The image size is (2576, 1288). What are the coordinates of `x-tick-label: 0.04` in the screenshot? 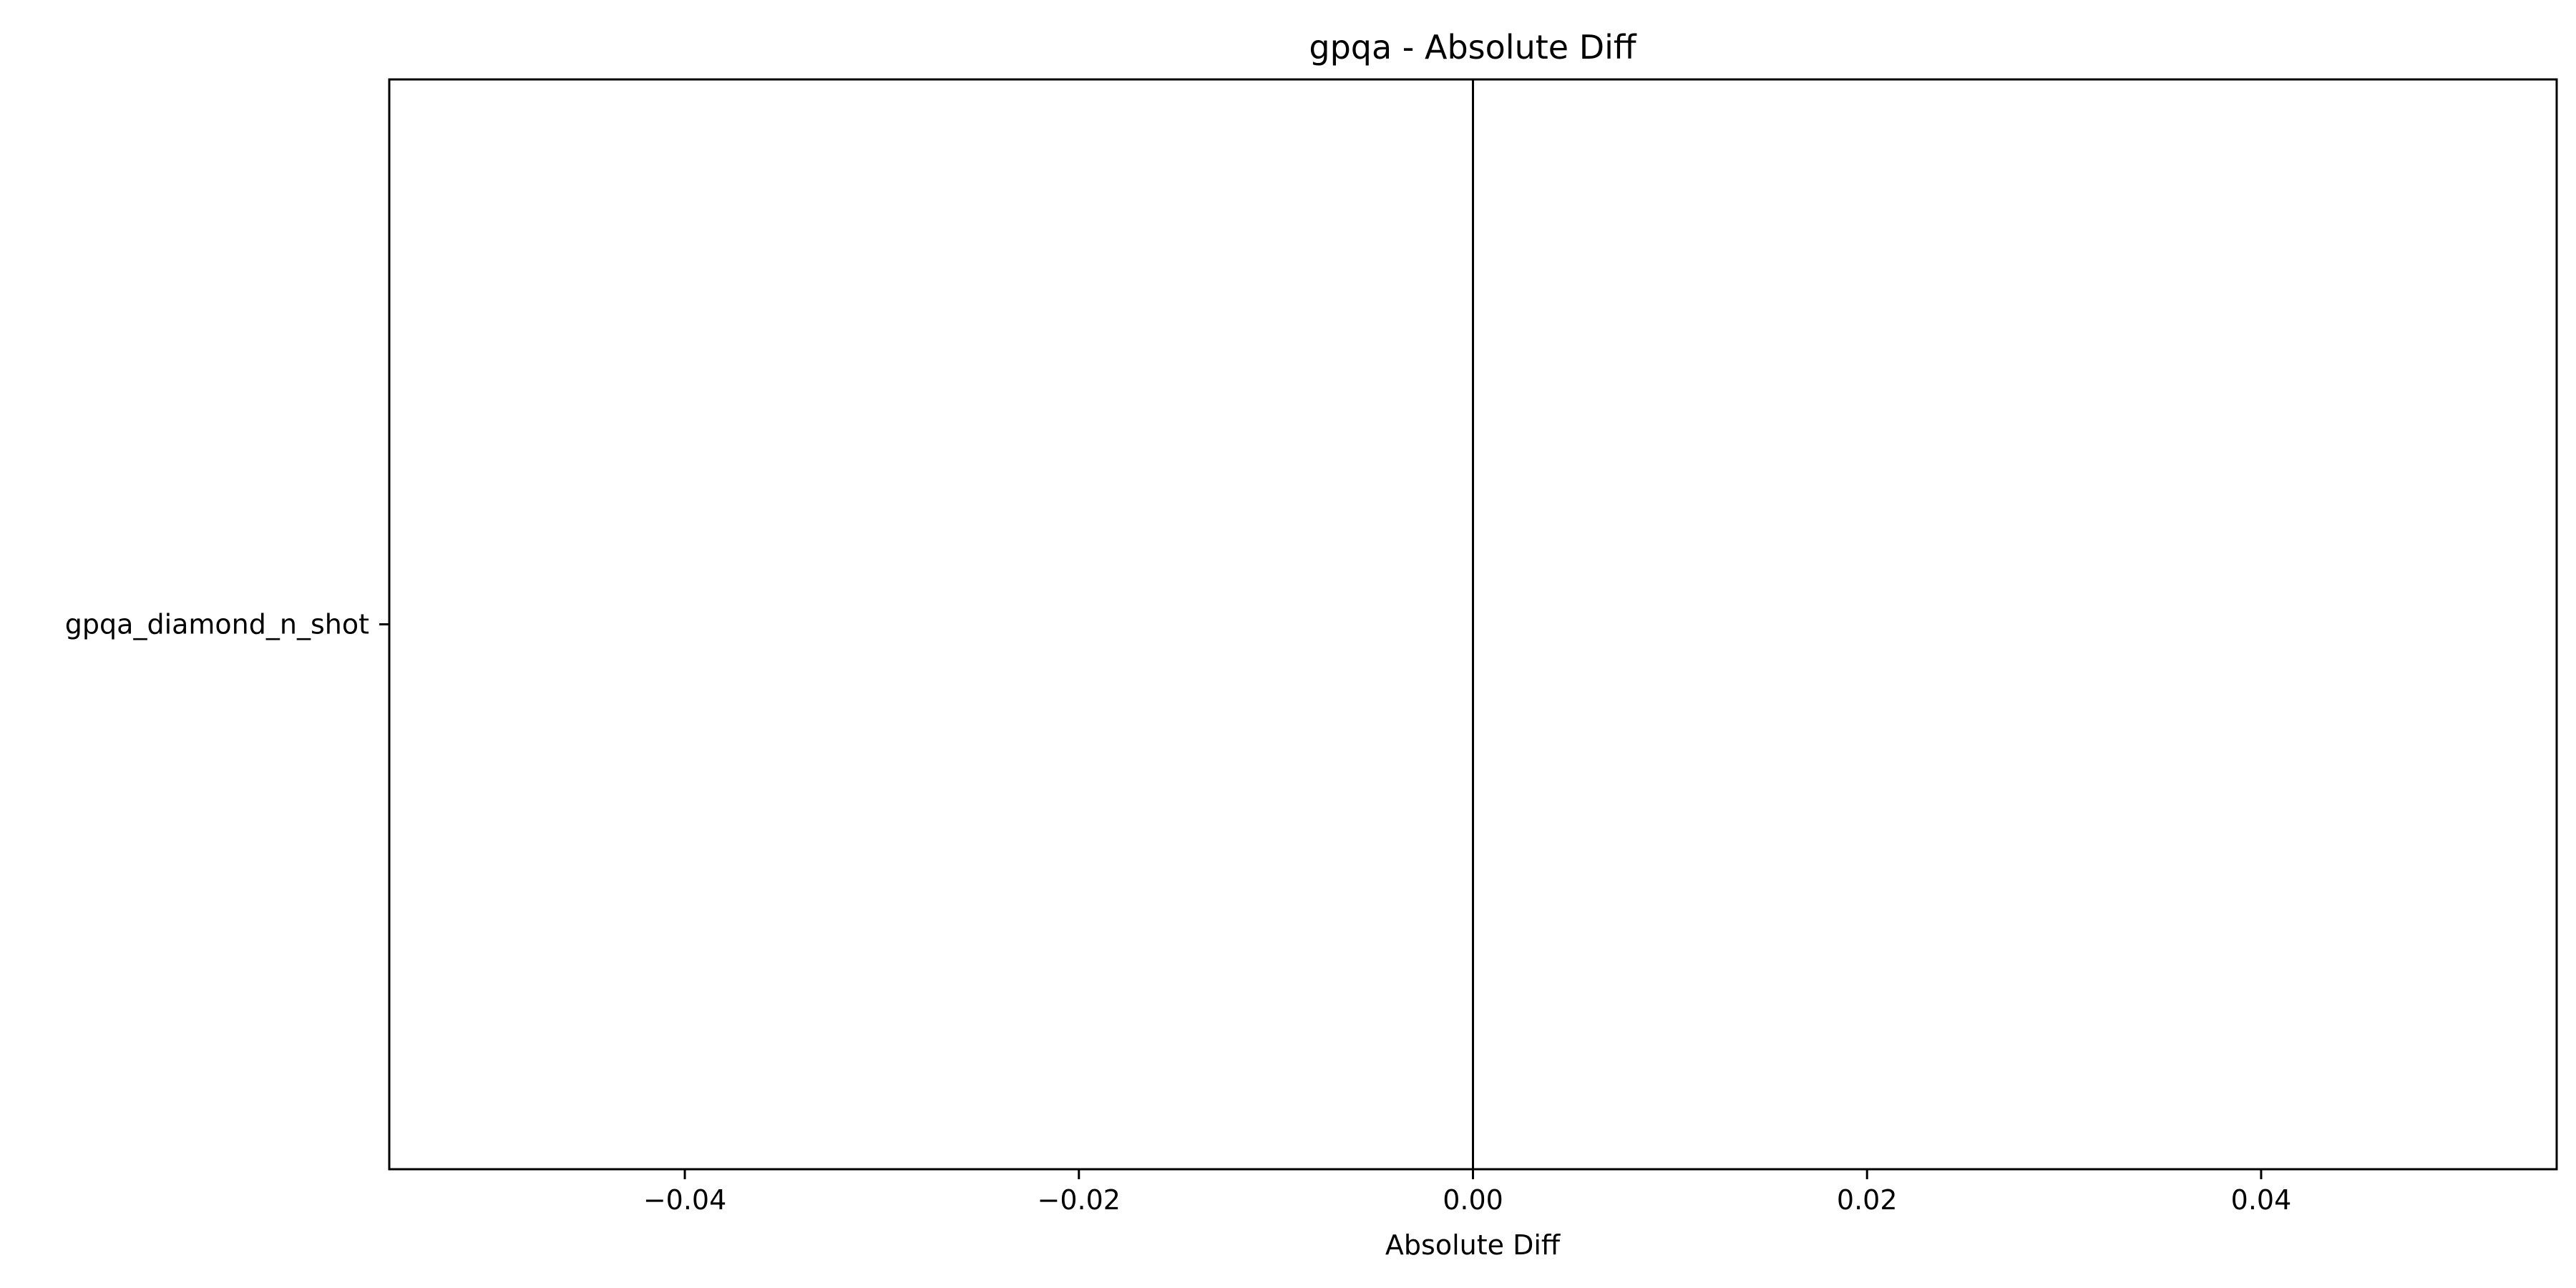 It's located at (2261, 1200).